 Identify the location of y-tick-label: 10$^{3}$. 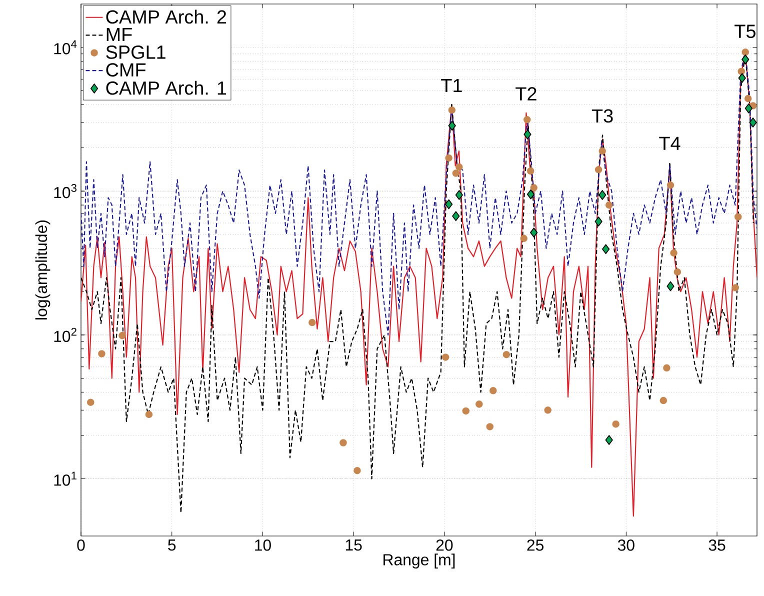
(65, 191).